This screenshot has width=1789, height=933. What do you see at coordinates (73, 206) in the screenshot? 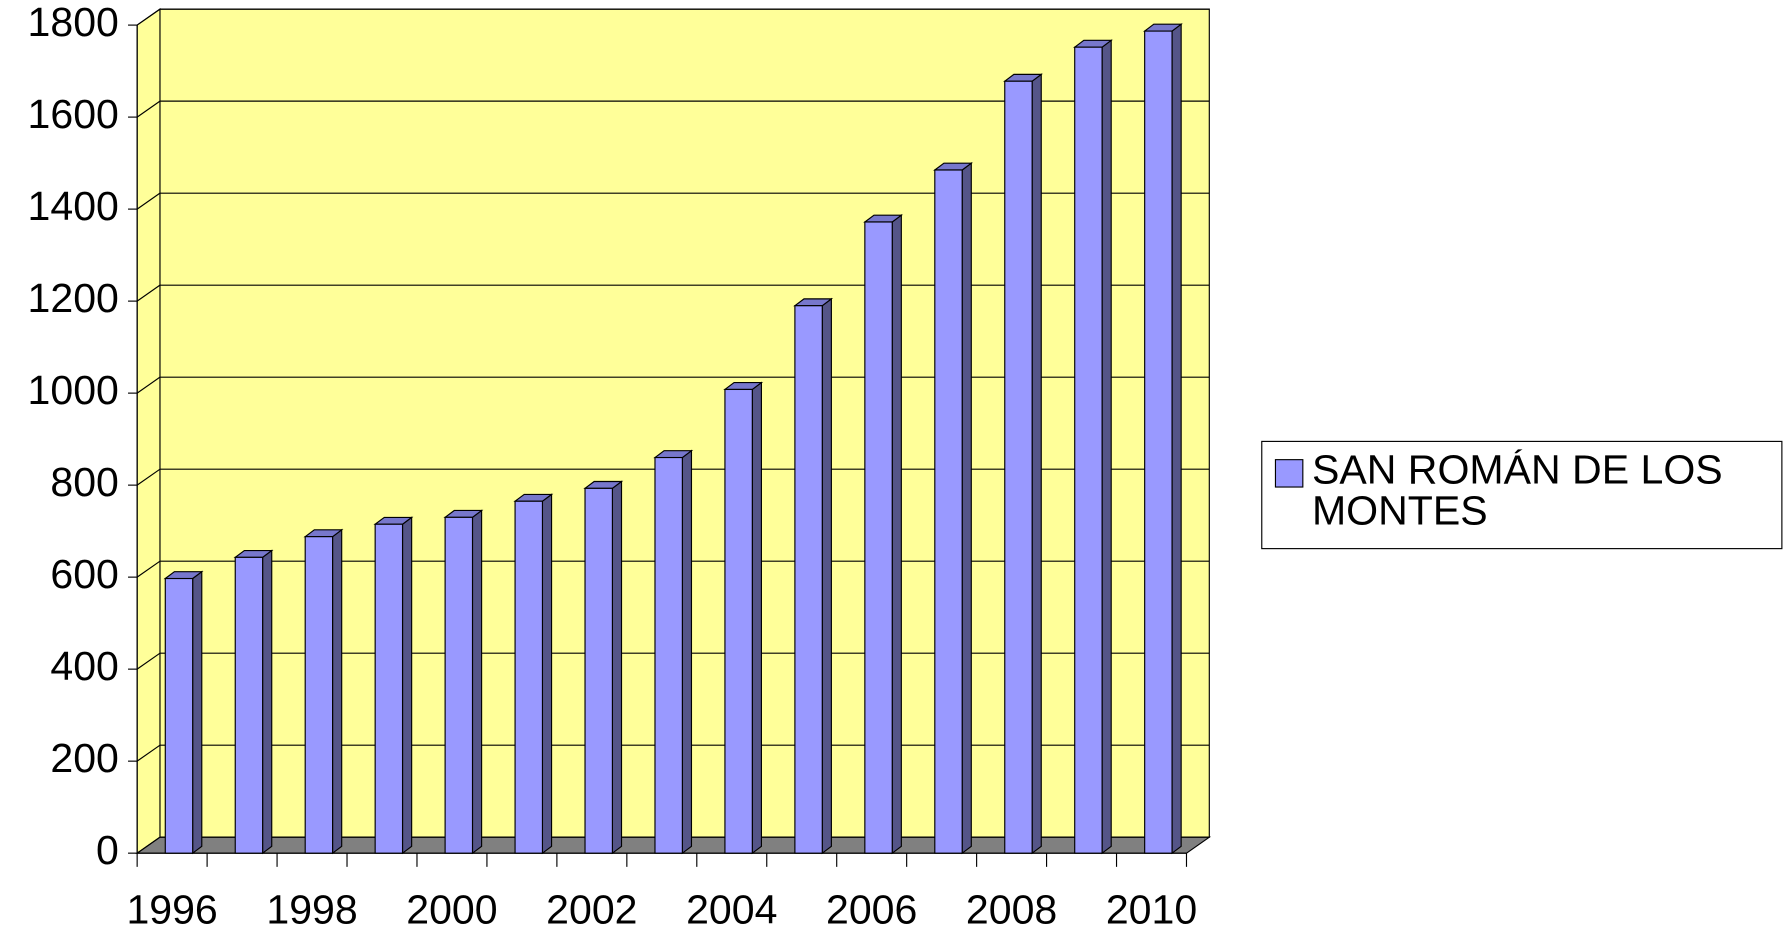
I see `y-tick-label: 1400` at bounding box center [73, 206].